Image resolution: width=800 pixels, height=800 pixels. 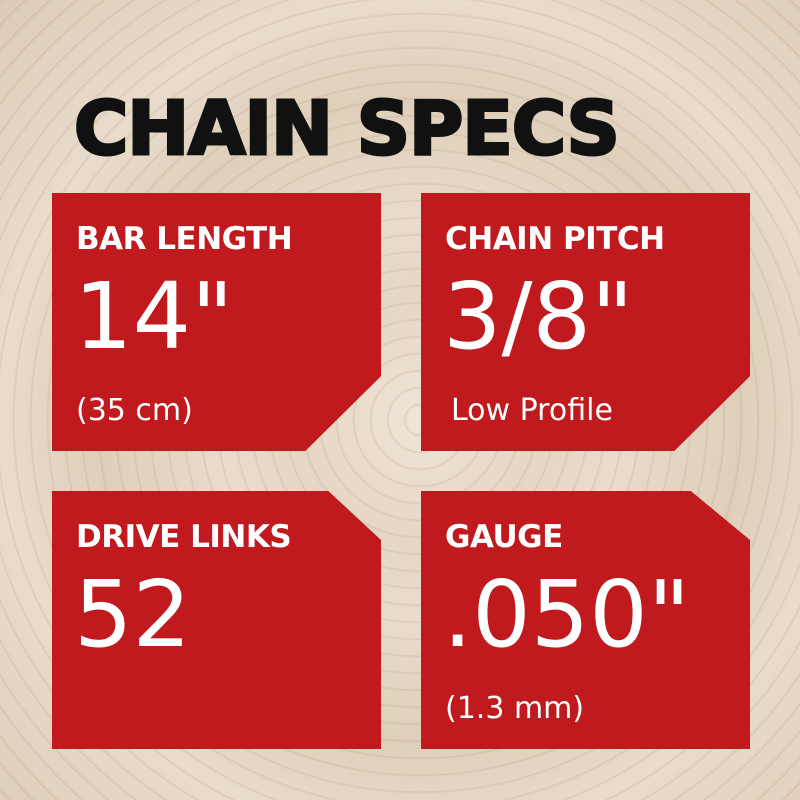 I want to click on spec-value: 3/8", so click(x=538, y=316).